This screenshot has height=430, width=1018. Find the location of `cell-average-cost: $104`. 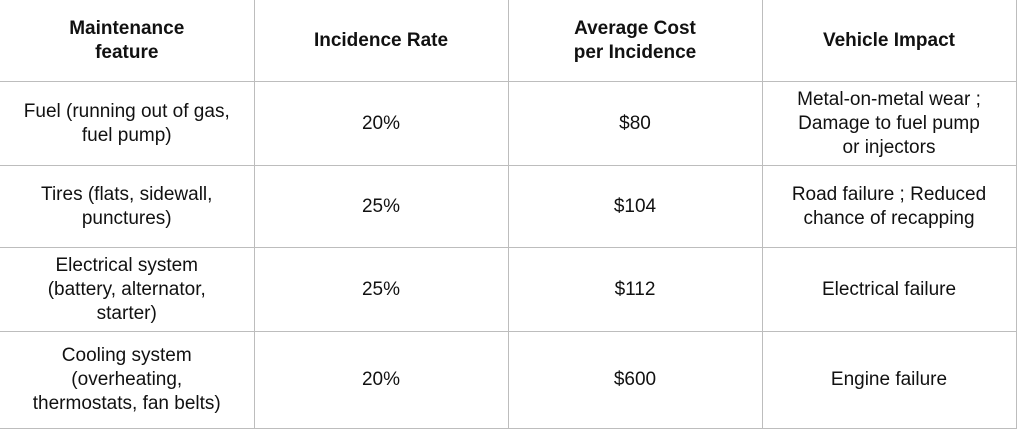

cell-average-cost: $104 is located at coordinates (635, 206).